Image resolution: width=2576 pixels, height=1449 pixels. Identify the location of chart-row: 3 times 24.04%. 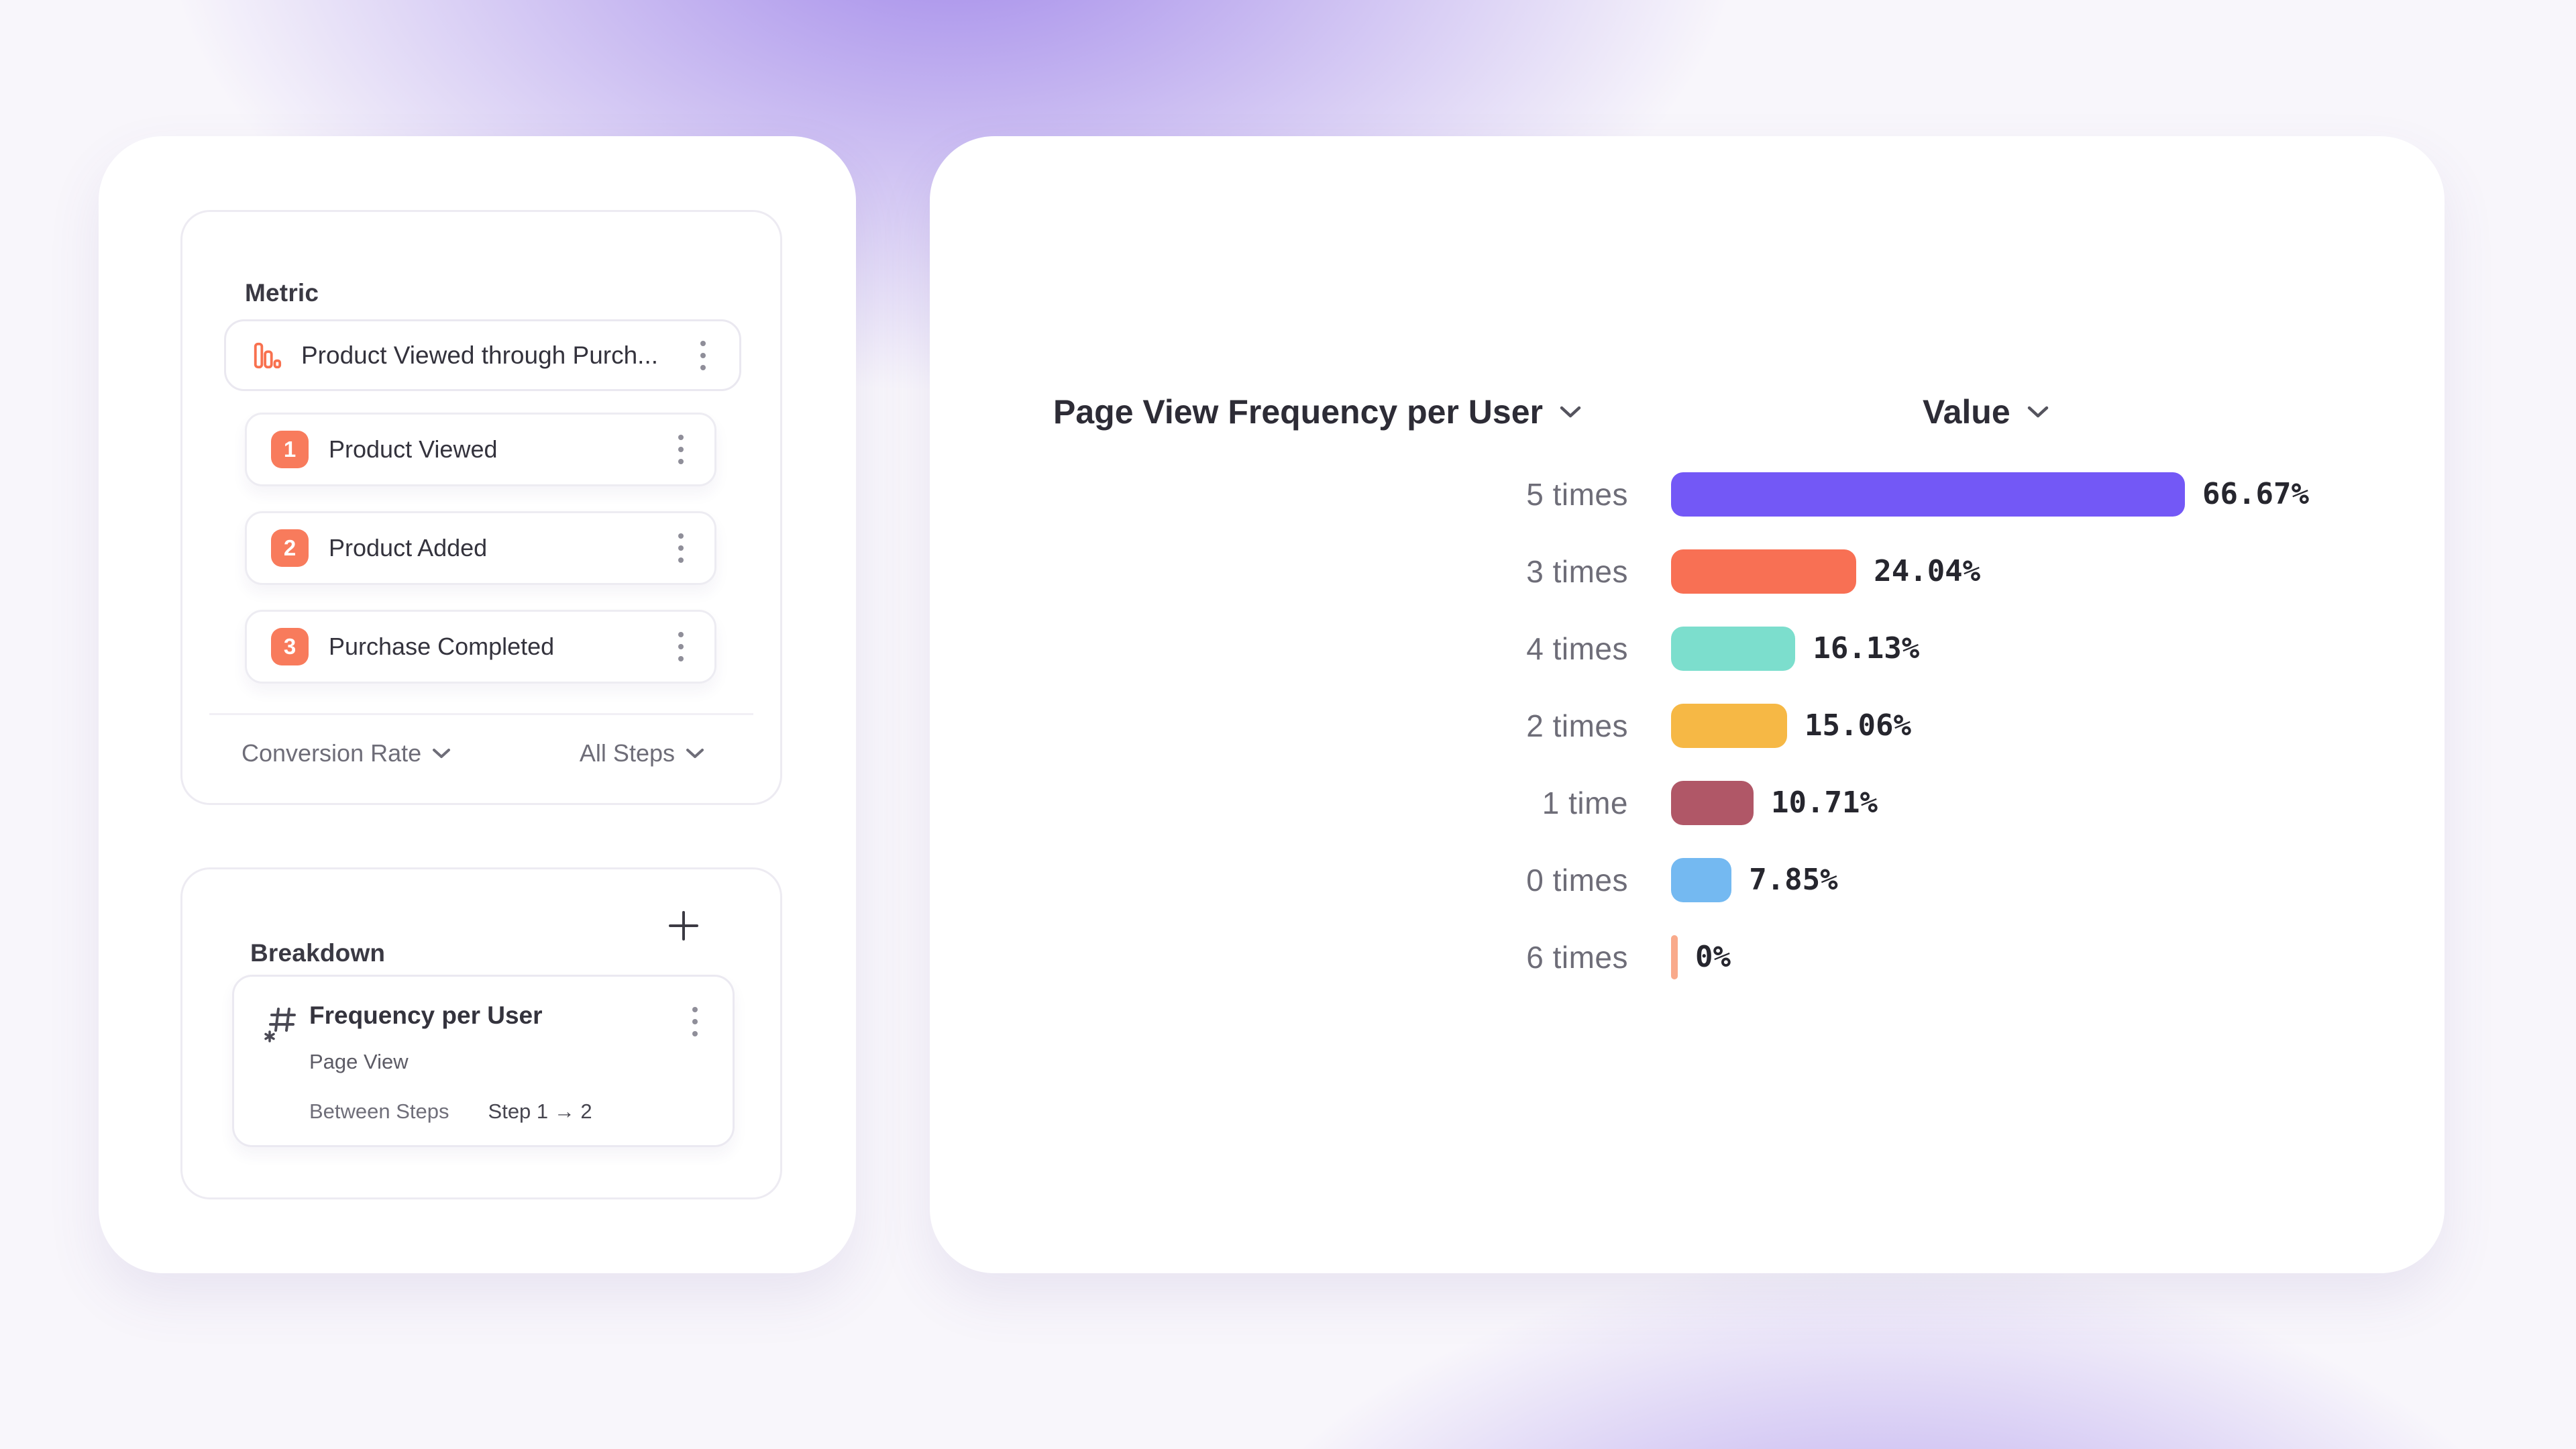
(1687, 571).